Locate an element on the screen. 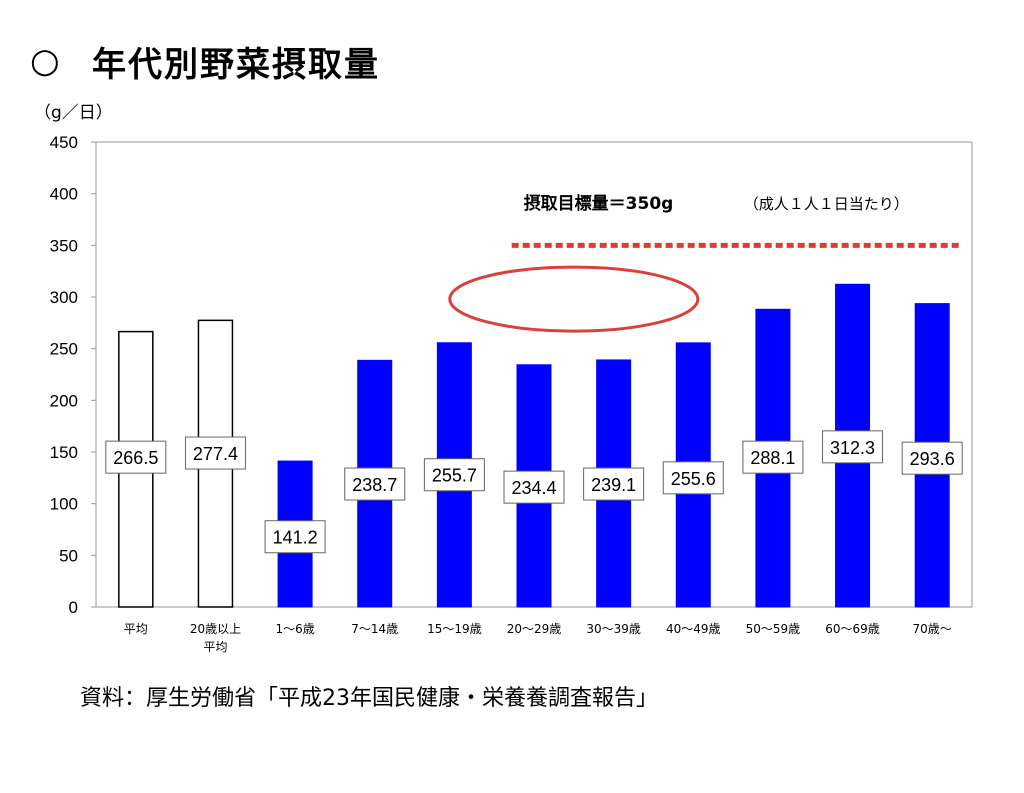  highlight-ellipse is located at coordinates (574, 299).